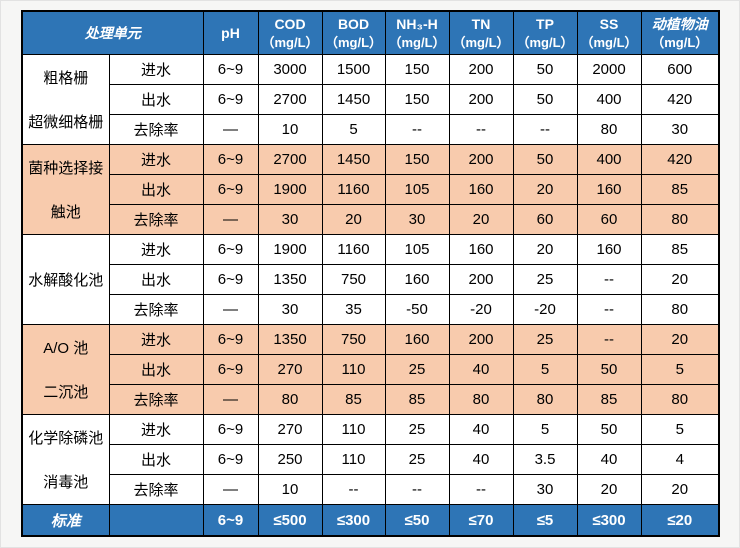  What do you see at coordinates (66, 483) in the screenshot?
I see `unit-name: 消毒池` at bounding box center [66, 483].